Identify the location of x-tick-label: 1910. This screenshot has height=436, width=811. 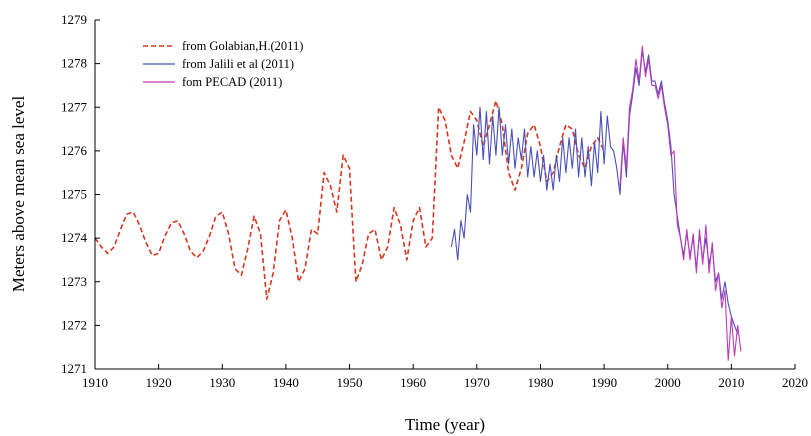
(95, 382).